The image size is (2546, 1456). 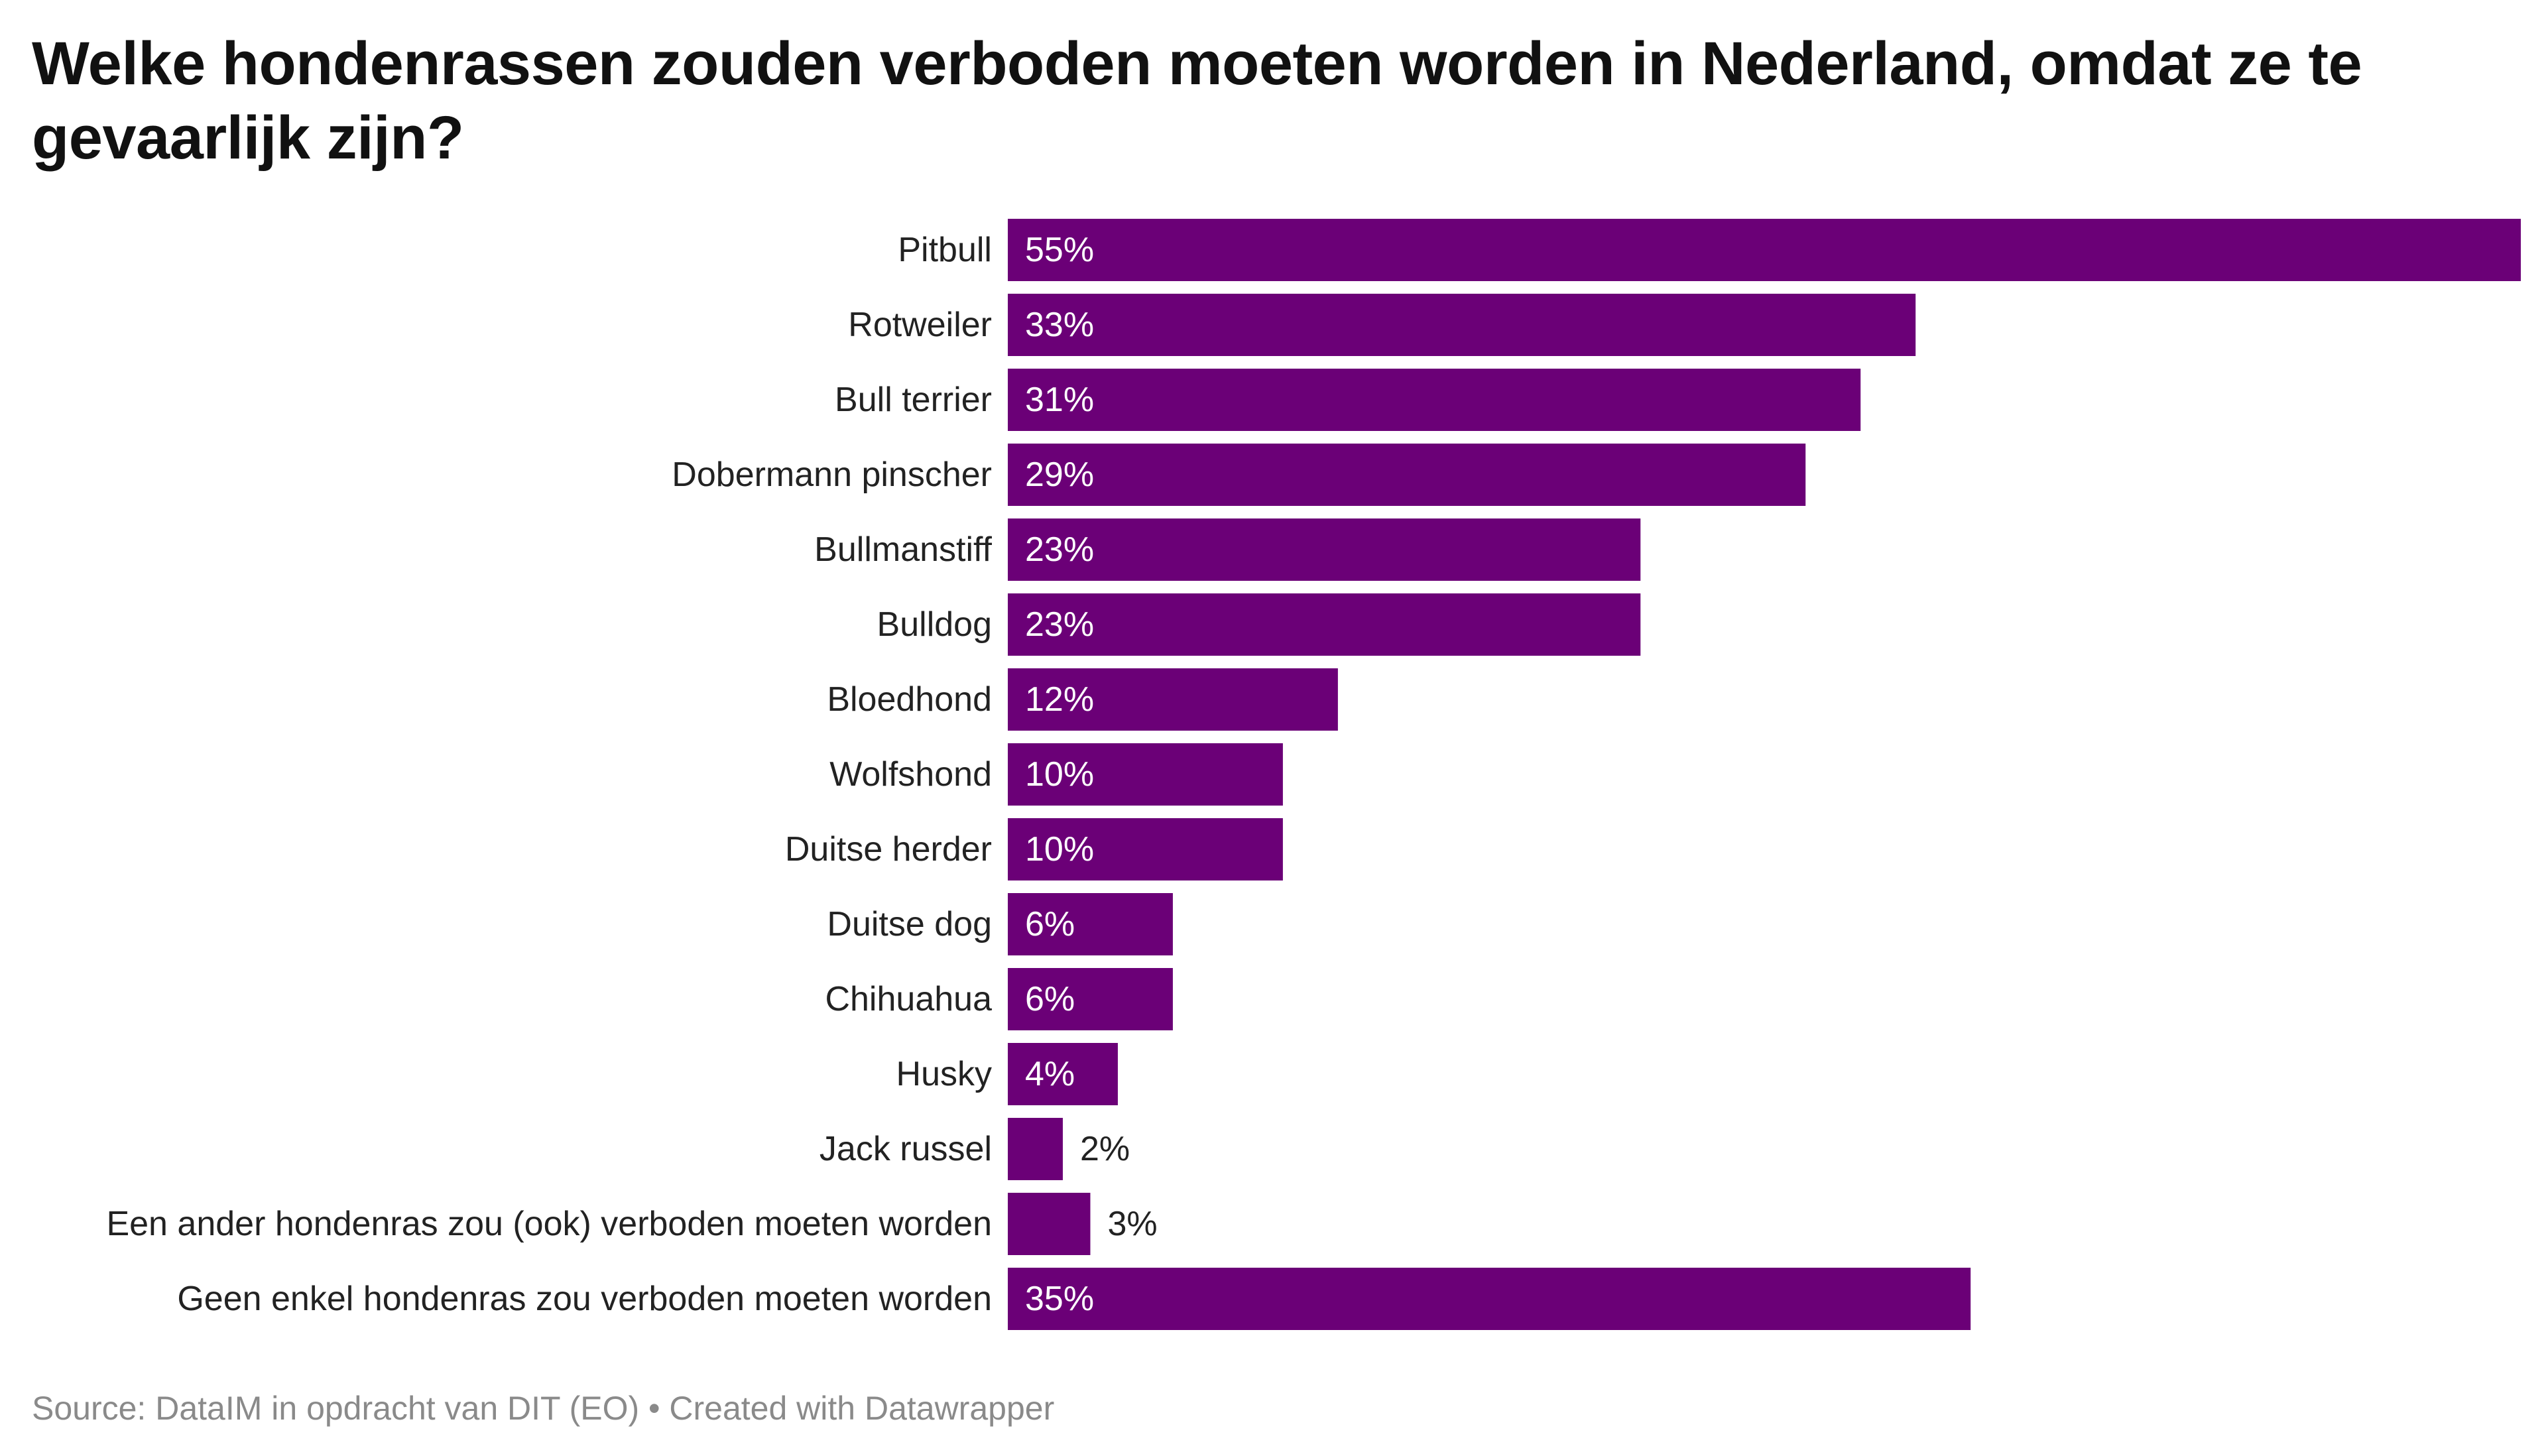 What do you see at coordinates (944, 1074) in the screenshot?
I see `category-label: Husky` at bounding box center [944, 1074].